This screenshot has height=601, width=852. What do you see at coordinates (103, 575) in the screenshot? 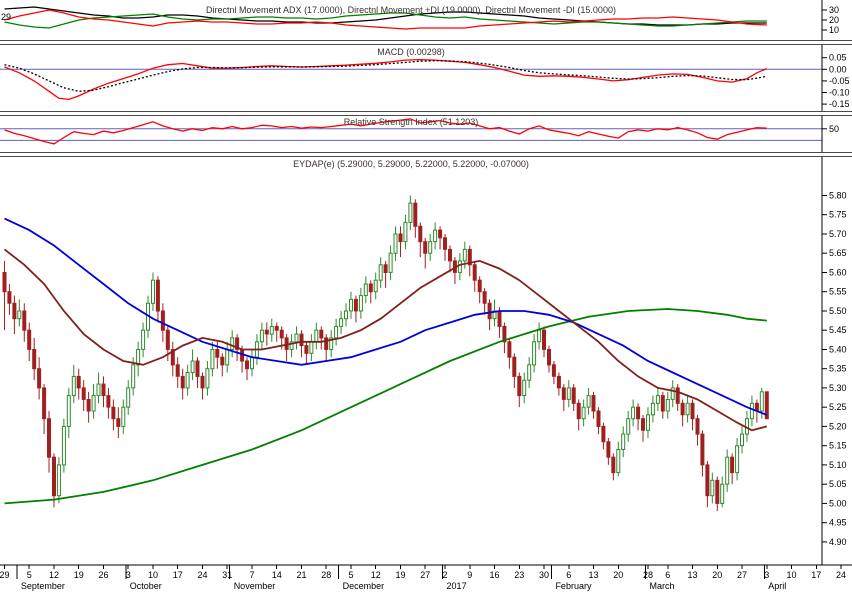
I see `svg-text: 26` at bounding box center [103, 575].